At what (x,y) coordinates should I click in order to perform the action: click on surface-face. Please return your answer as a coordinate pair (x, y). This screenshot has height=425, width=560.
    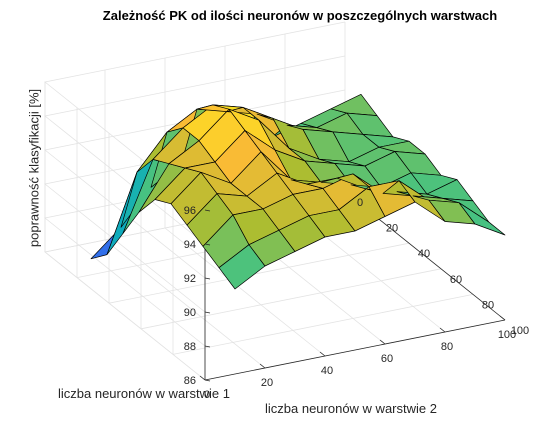
    Looking at the image, I should click on (482, 219).